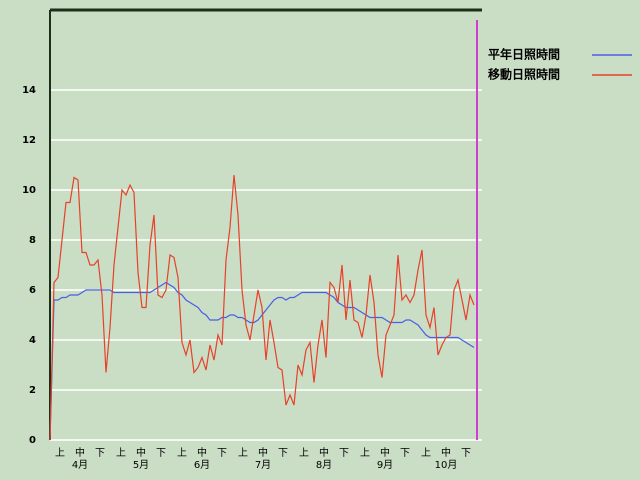 The width and height of the screenshot is (640, 480). I want to click on y-tick-label: 6, so click(32, 290).